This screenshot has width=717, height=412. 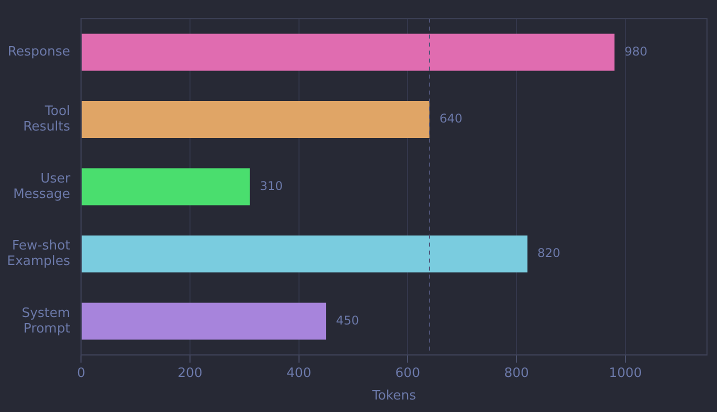 I want to click on y-tick-label: Few-shot Examples, so click(x=38, y=254).